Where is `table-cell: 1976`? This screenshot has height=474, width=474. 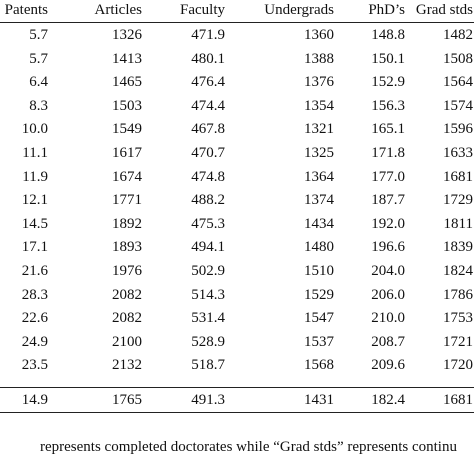
table-cell: 1976 is located at coordinates (127, 271).